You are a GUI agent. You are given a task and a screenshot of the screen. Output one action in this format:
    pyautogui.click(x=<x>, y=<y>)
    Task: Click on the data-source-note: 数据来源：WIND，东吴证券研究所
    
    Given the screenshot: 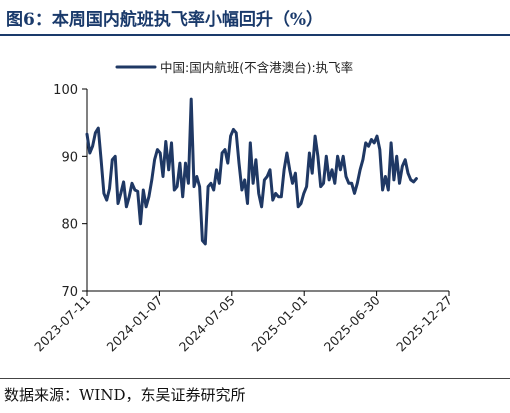 What is the action you would take?
    pyautogui.click(x=125, y=395)
    